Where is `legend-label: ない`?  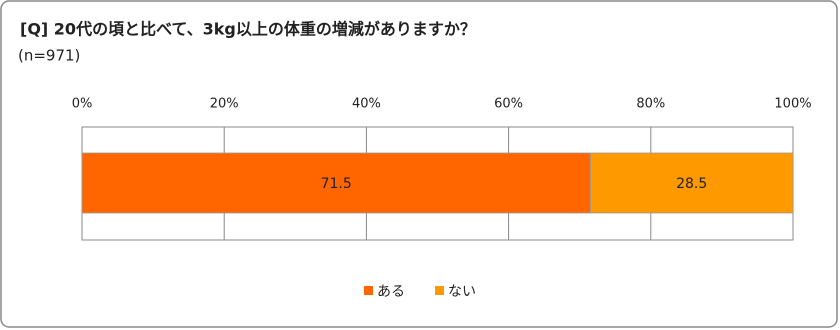
legend-label: ない is located at coordinates (462, 292).